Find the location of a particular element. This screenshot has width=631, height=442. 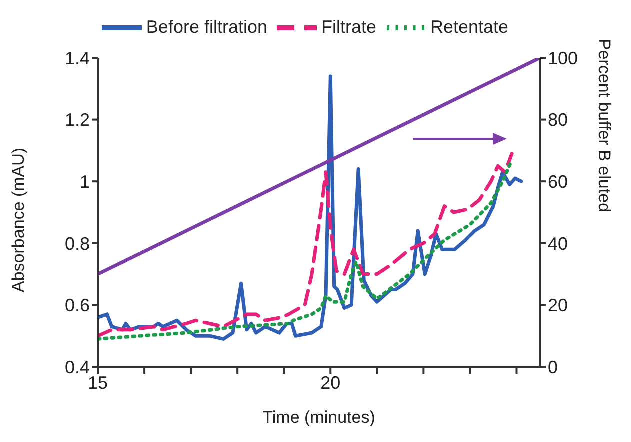

y-tick-label: 0.6 is located at coordinates (77, 306).